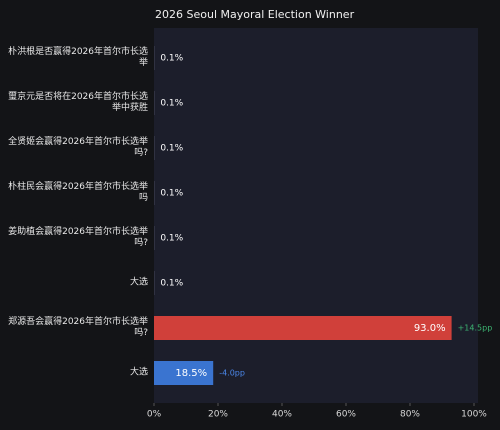 Image resolution: width=500 pixels, height=430 pixels. What do you see at coordinates (78, 327) in the screenshot?
I see `y-tick-label: 郑源吾会赢得2026年首尔市长选举吗?` at bounding box center [78, 327].